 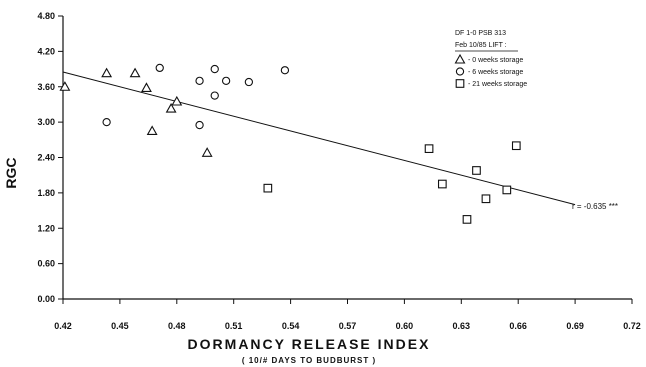 I want to click on legend-marker-square, so click(x=460, y=83).